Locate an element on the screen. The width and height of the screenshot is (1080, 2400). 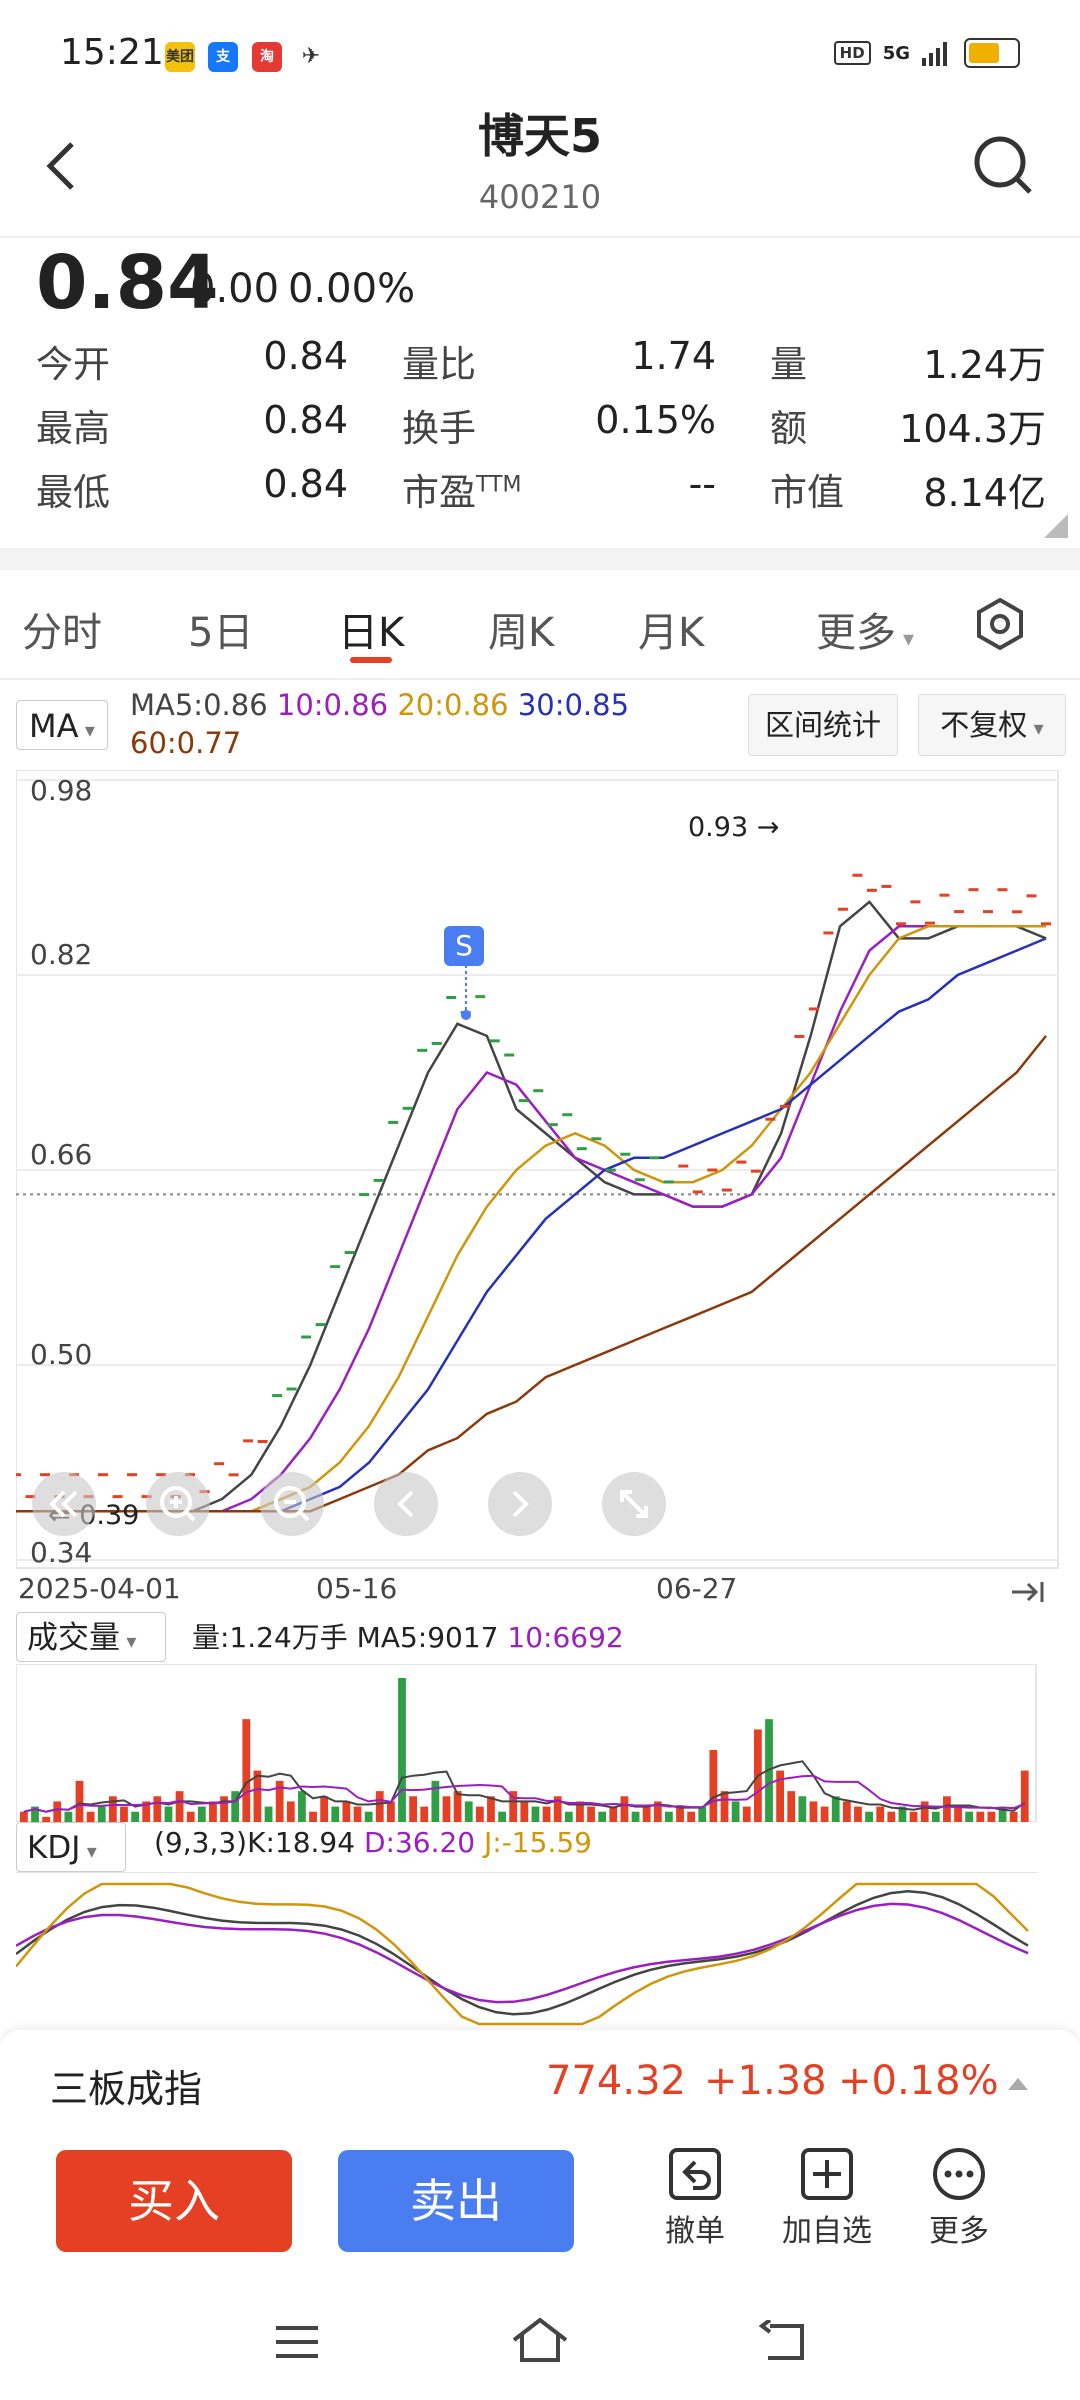
more-dots-icon is located at coordinates (959, 2174).